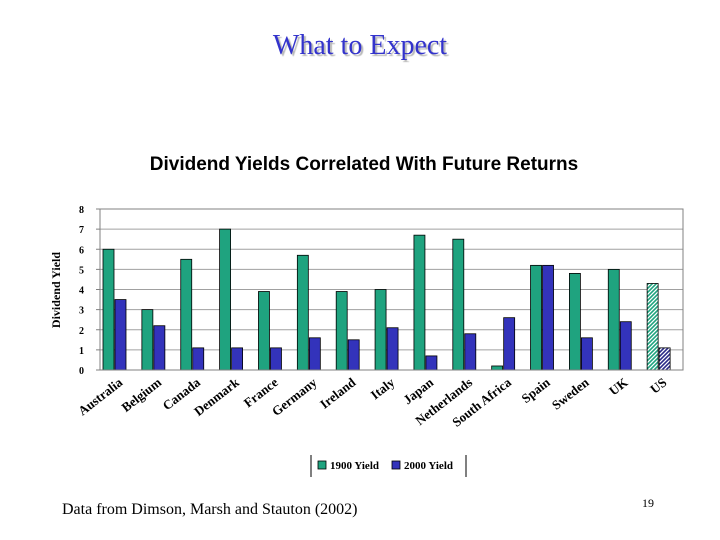 The width and height of the screenshot is (720, 540). I want to click on x-tick-label: Belgium, so click(141, 394).